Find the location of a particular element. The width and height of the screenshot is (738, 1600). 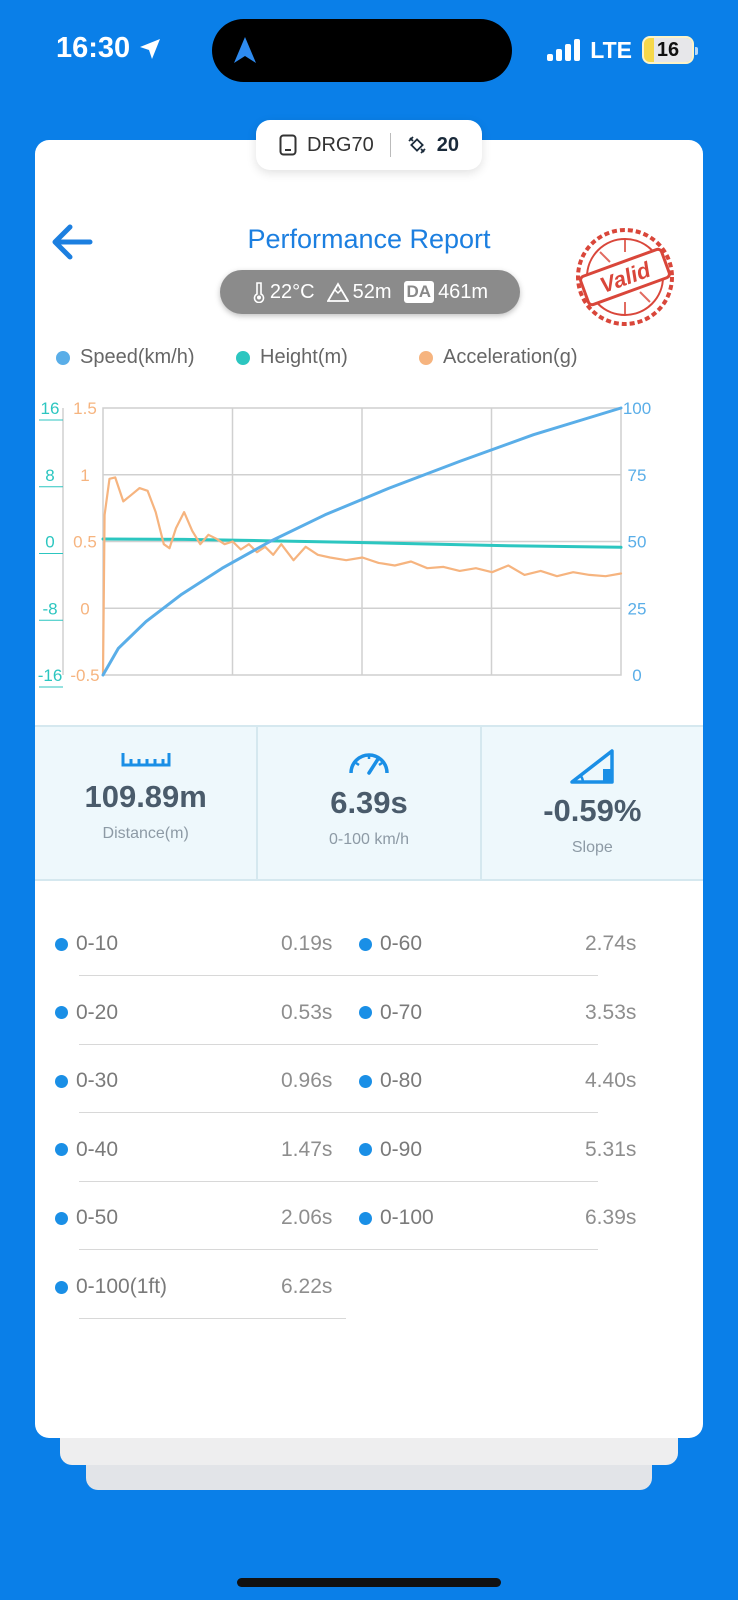

network-type: LTE is located at coordinates (611, 49).